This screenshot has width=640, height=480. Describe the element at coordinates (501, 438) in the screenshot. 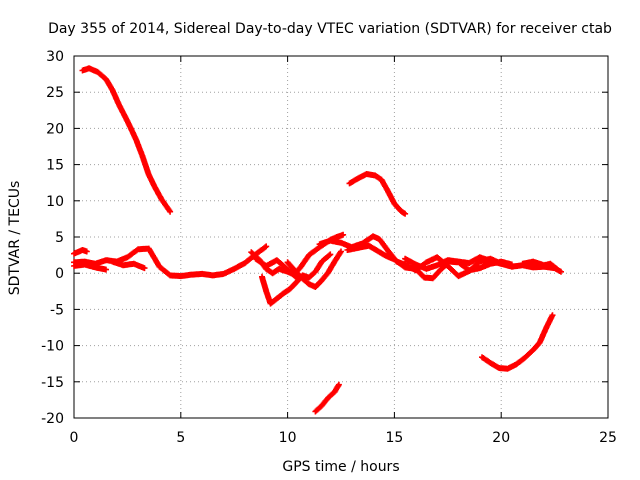

I see `x-tick-label: 20` at that location.